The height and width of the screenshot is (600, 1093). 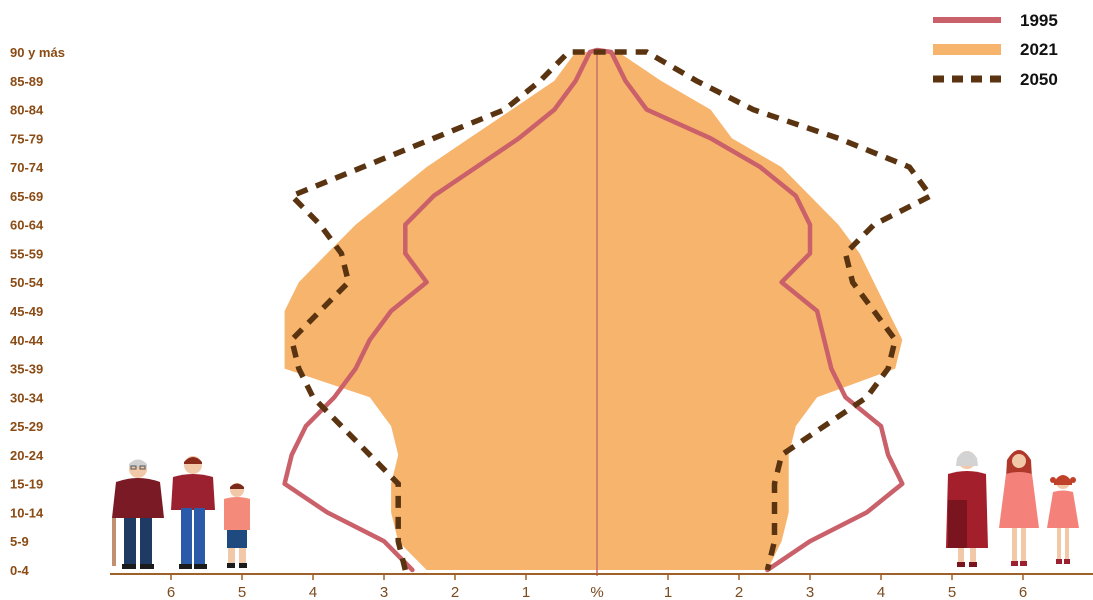 I want to click on x-tick-label-right-3: 3, so click(x=810, y=592).